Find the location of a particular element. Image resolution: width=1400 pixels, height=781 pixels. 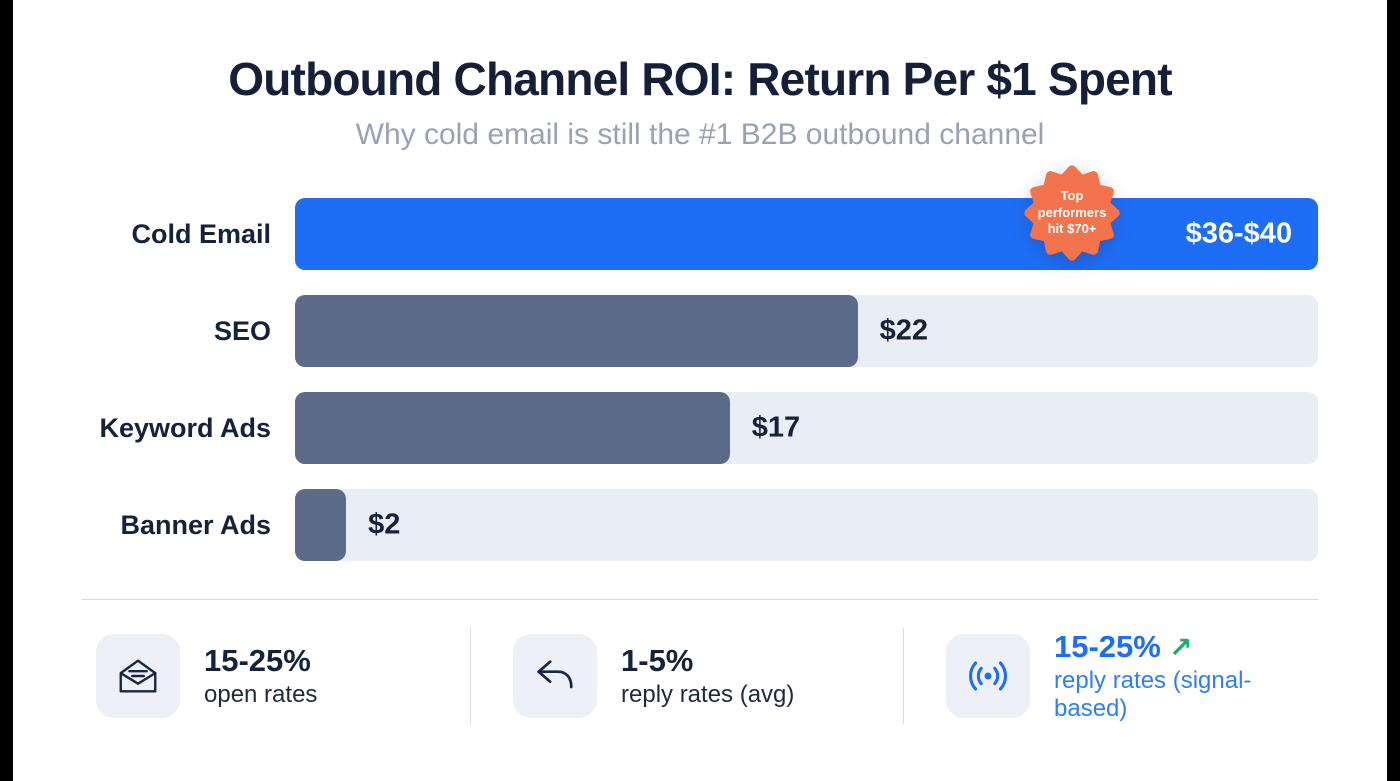

category-label: Keyword Ads is located at coordinates (185, 427).